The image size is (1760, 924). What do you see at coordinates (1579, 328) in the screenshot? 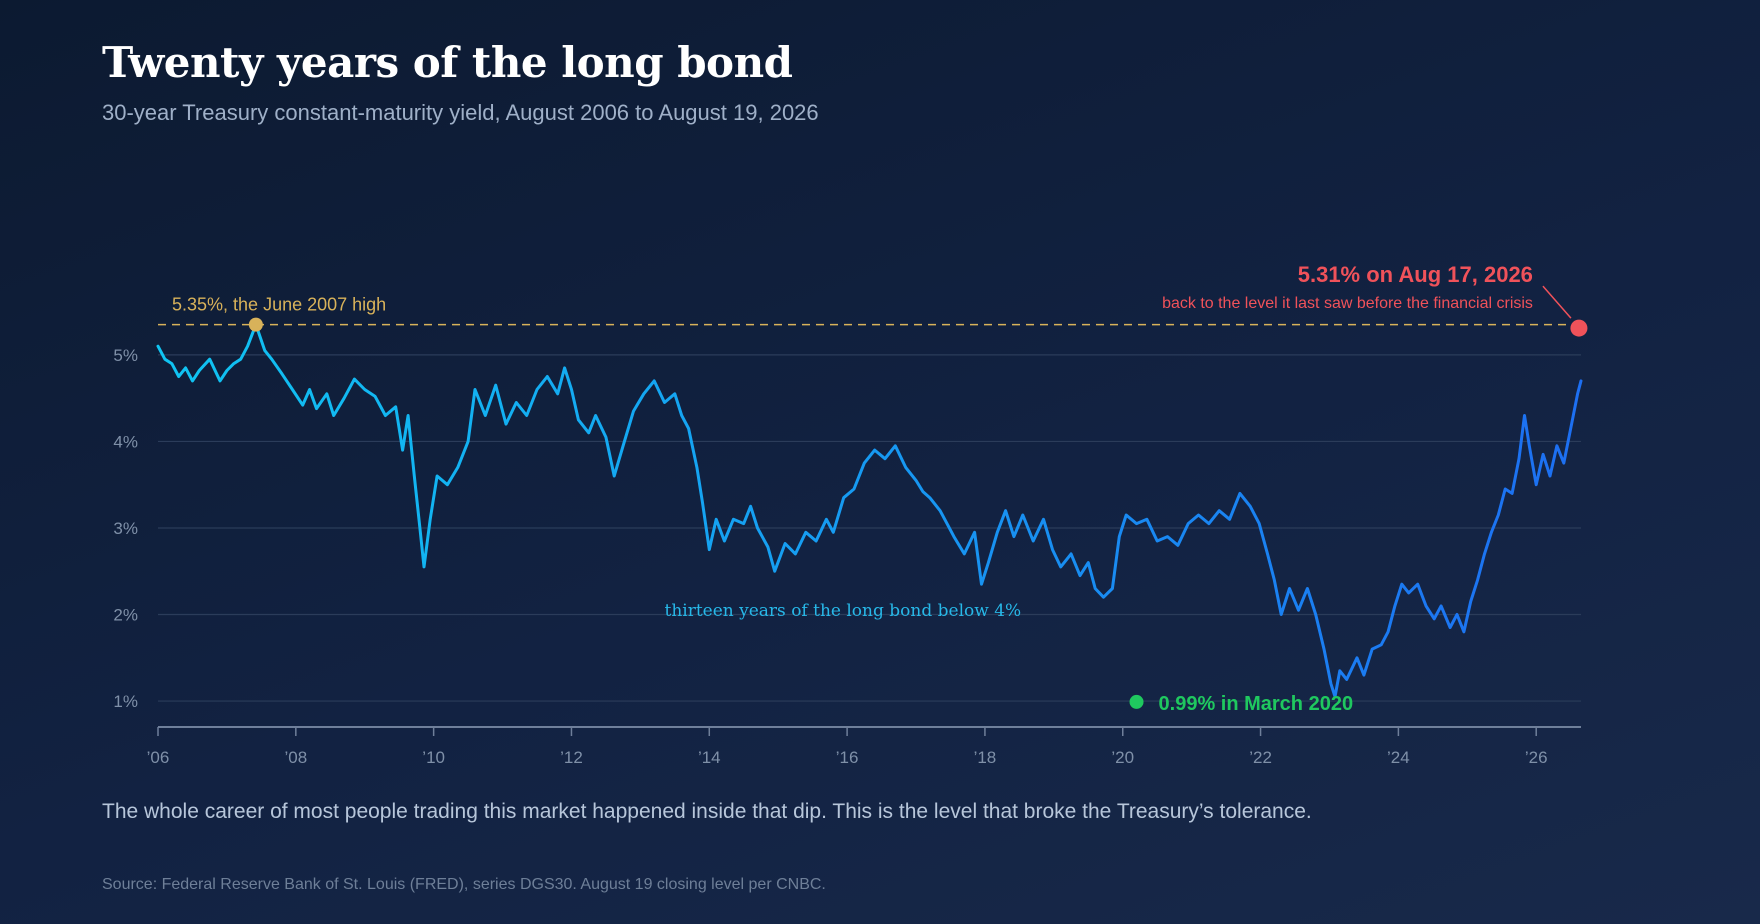
I see `latest-marker` at bounding box center [1579, 328].